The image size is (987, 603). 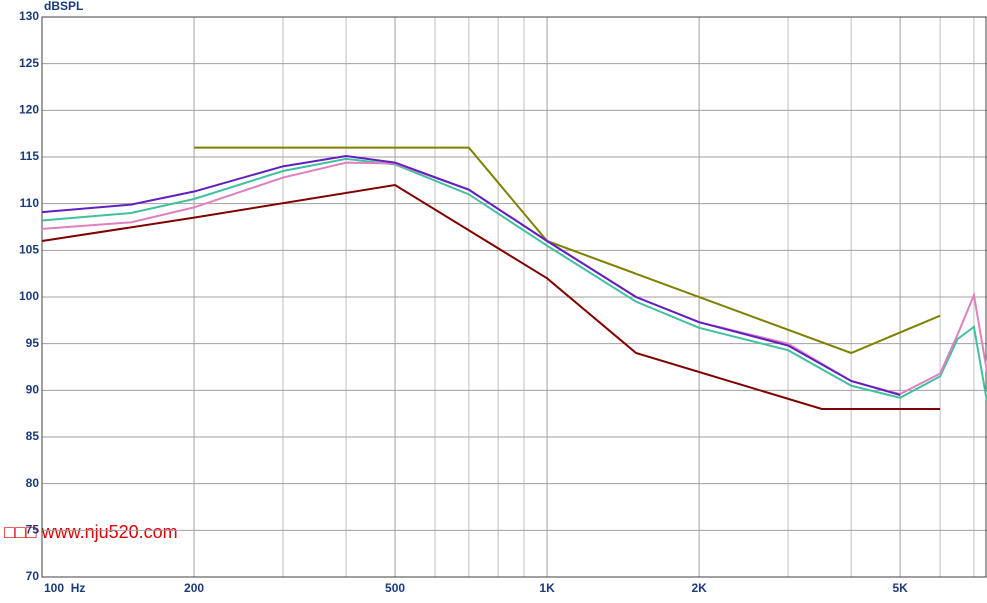 I want to click on y-tick-label: 95, so click(x=33, y=343).